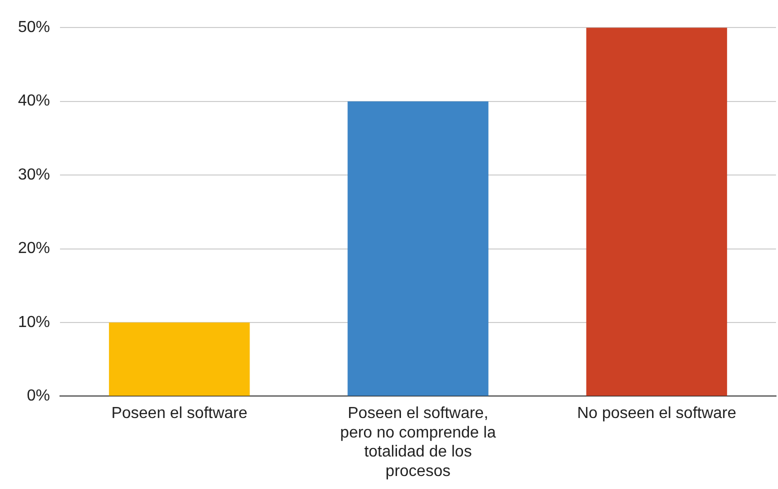 This screenshot has width=778, height=489. I want to click on y-tick-label: 30%, so click(34, 175).